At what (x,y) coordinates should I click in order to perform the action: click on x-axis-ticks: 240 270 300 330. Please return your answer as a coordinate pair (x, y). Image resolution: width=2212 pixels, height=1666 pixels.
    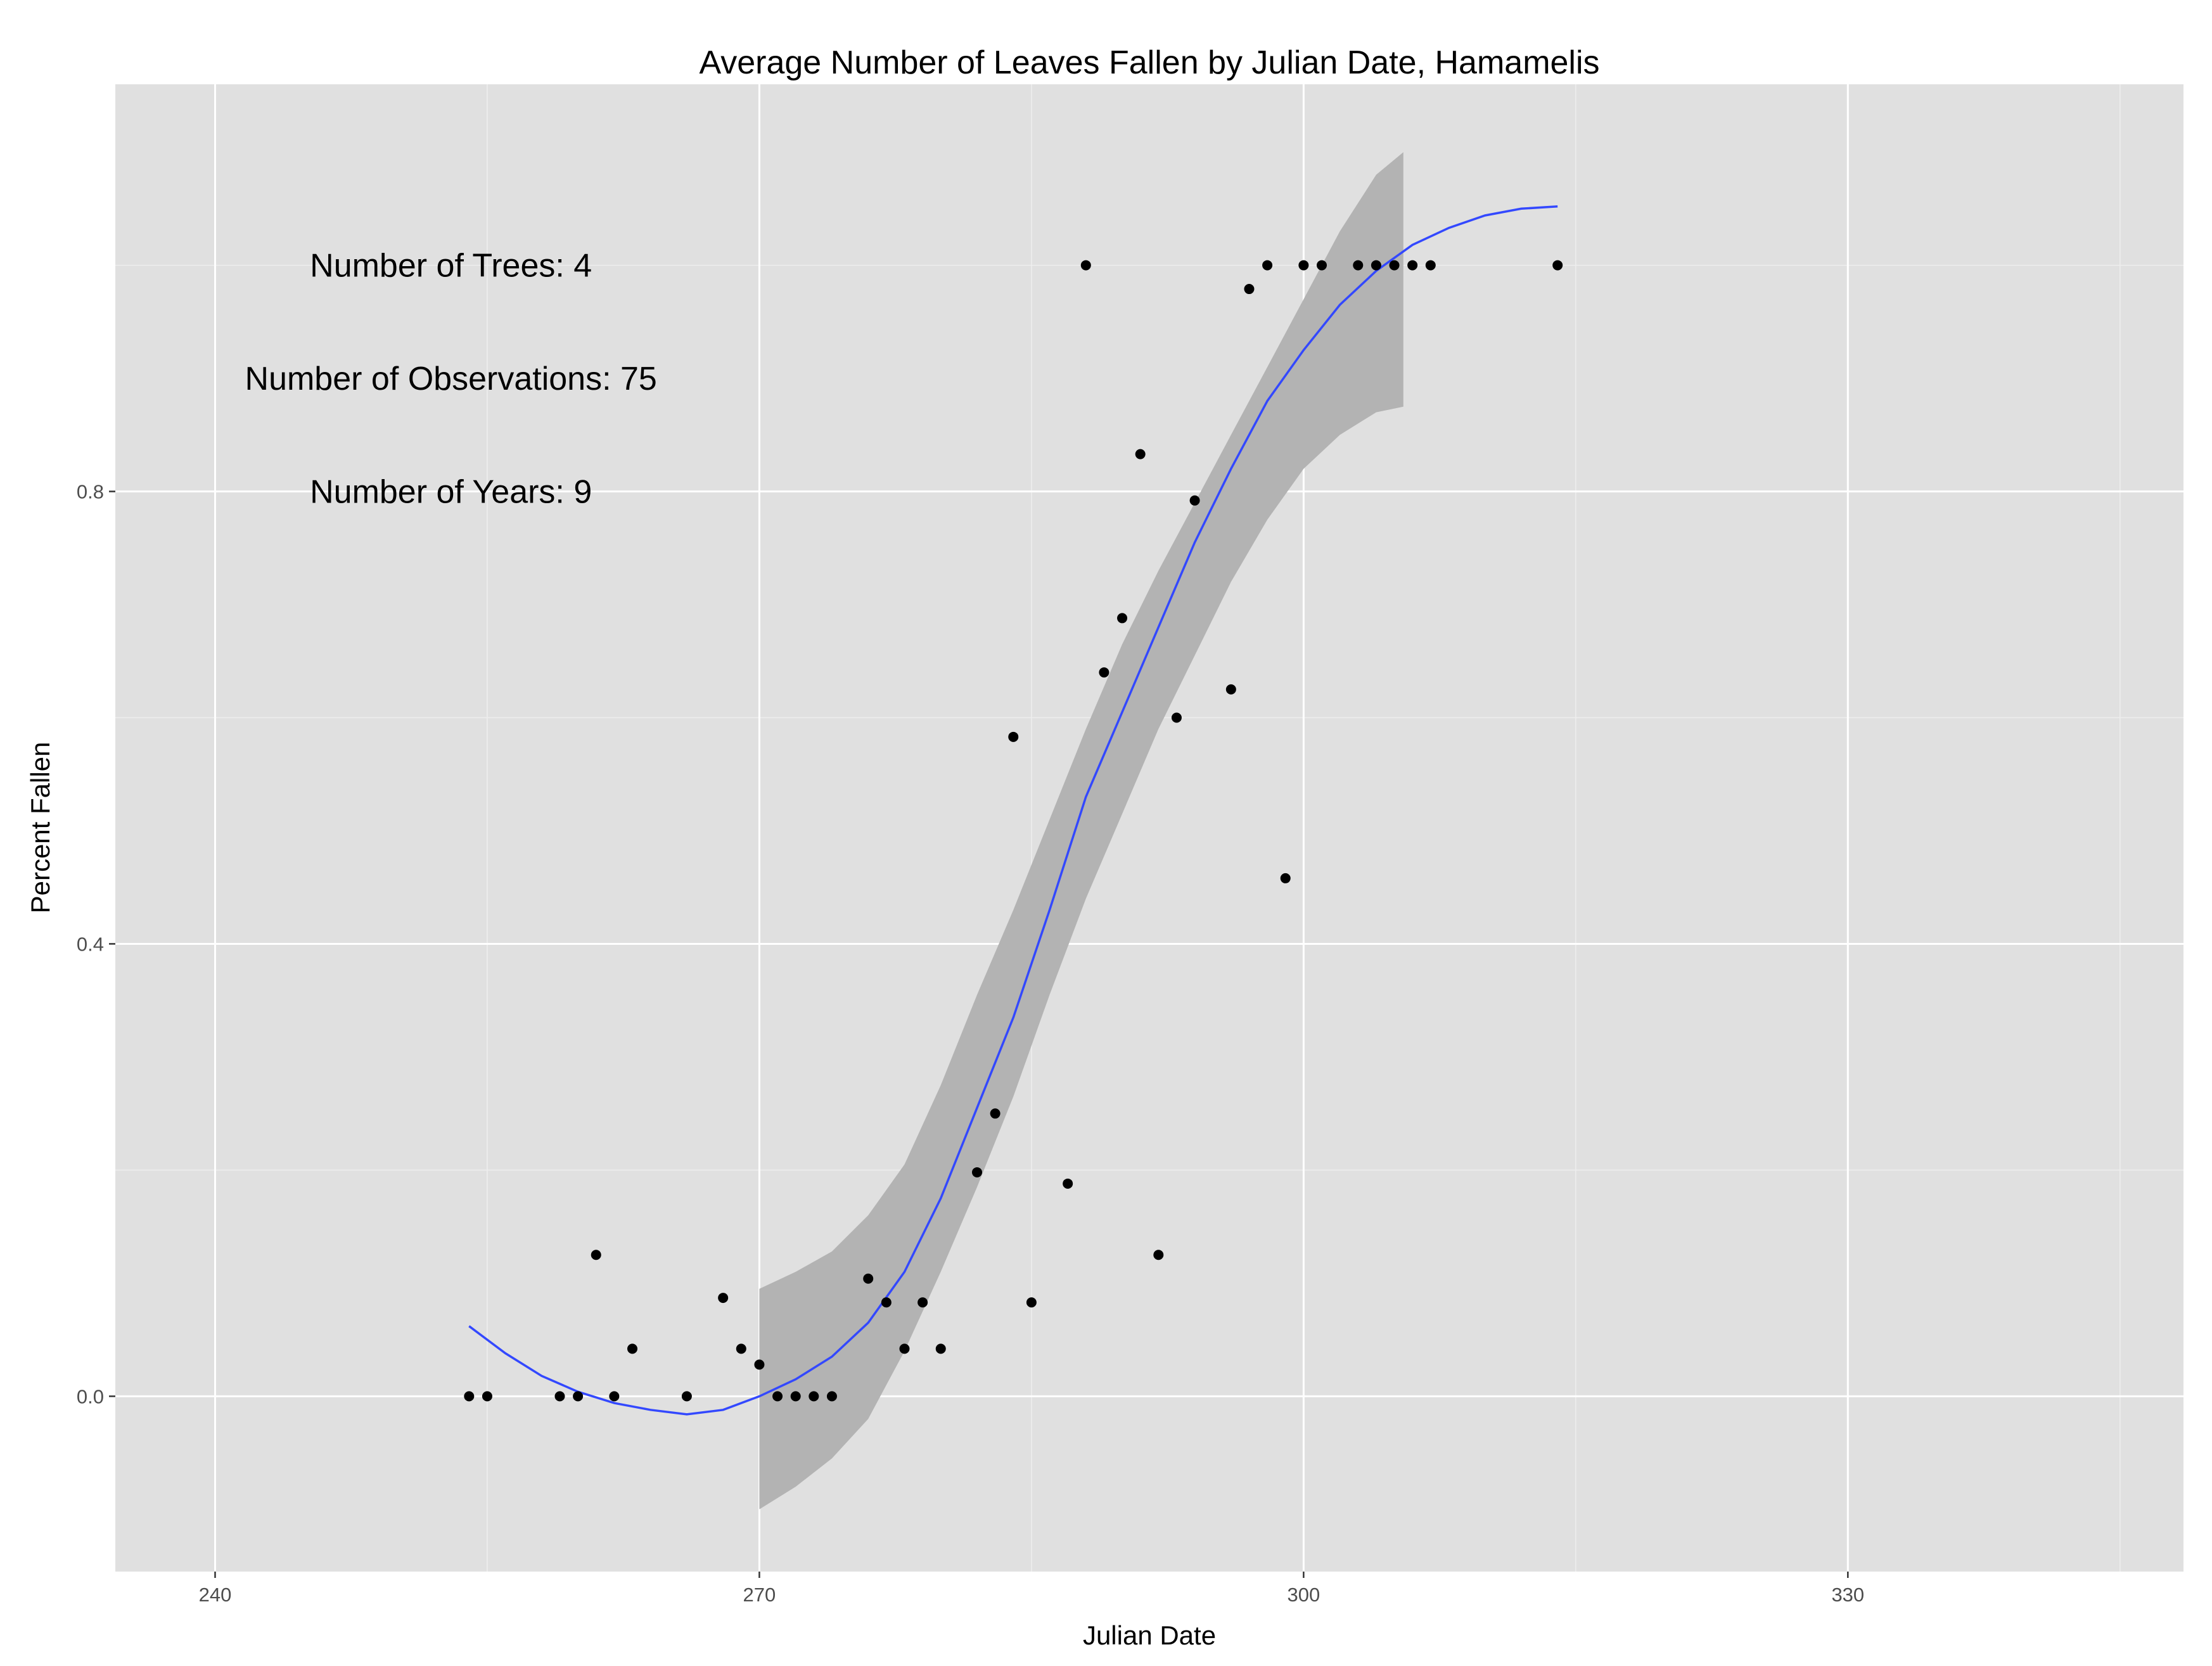
    Looking at the image, I should click on (1031, 1589).